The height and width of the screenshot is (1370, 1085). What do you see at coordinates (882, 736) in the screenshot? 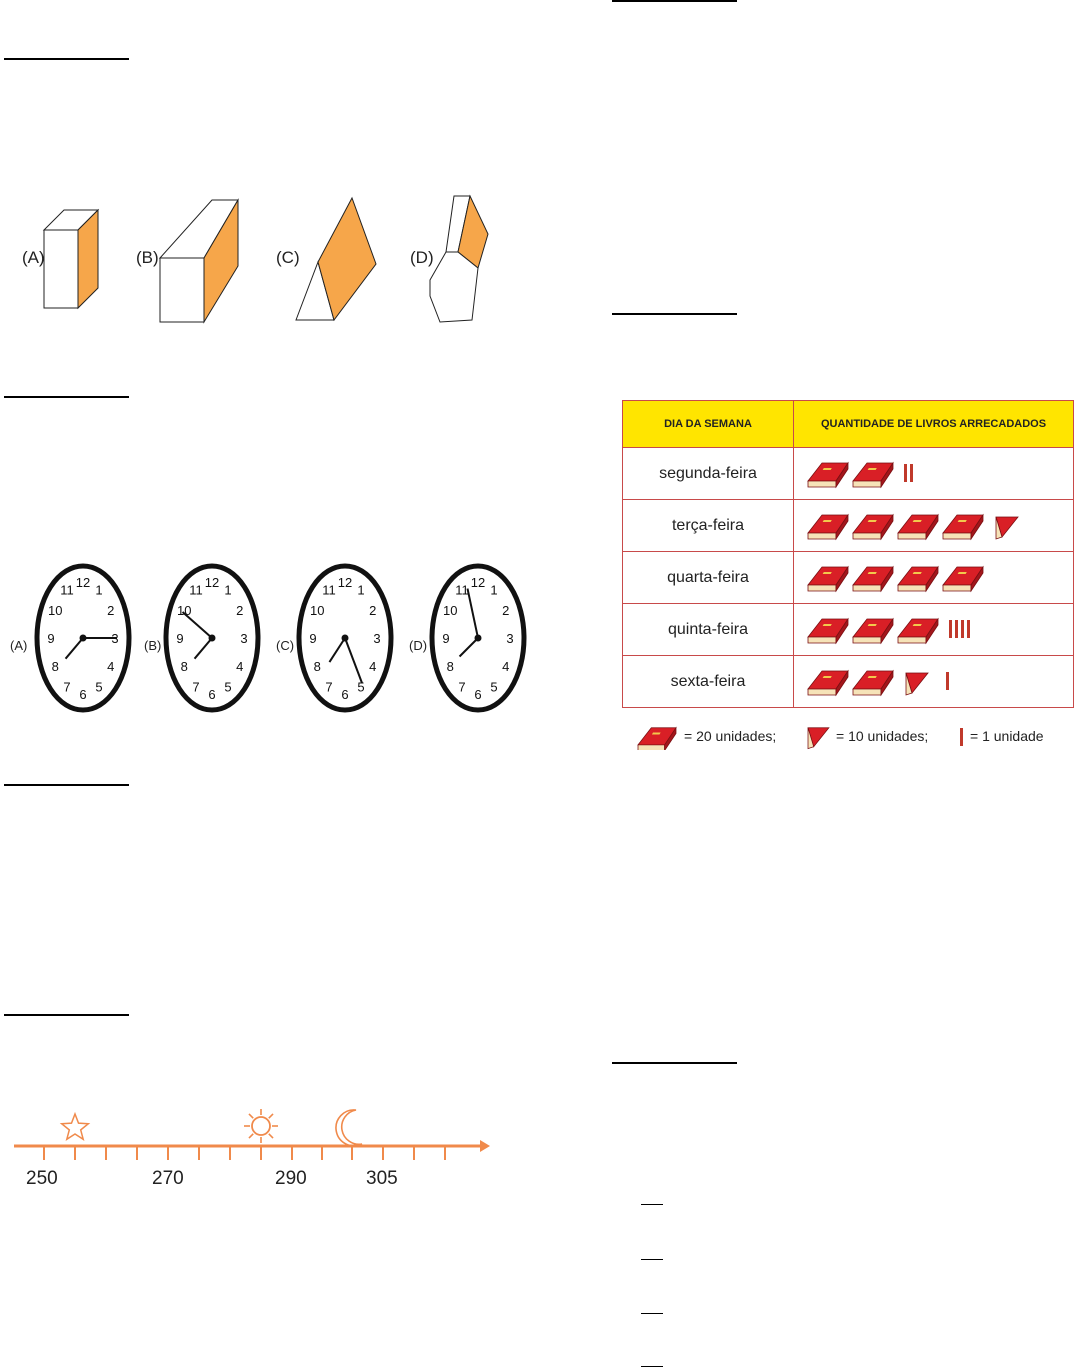
I see `legend-half-text: = 10 unidades;` at bounding box center [882, 736].